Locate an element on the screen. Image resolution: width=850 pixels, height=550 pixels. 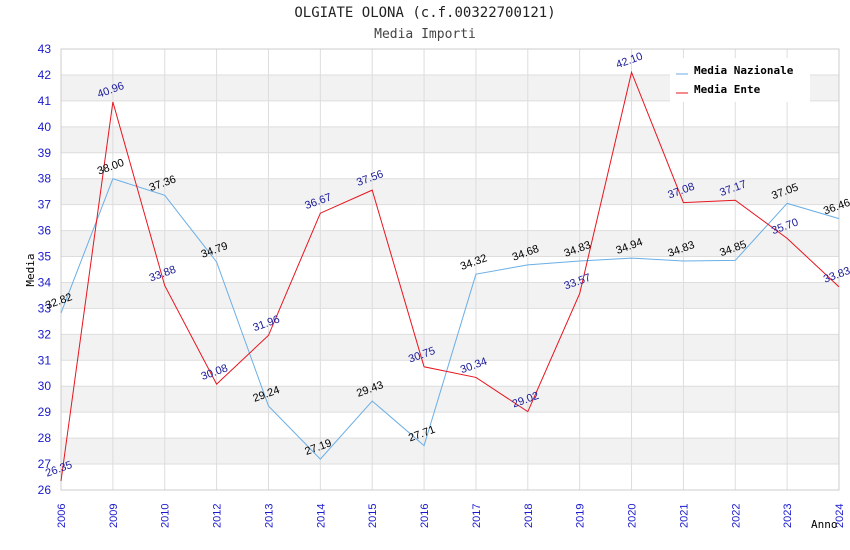
legend: Media Nazionale Media Ente is located at coordinates (740, 80).